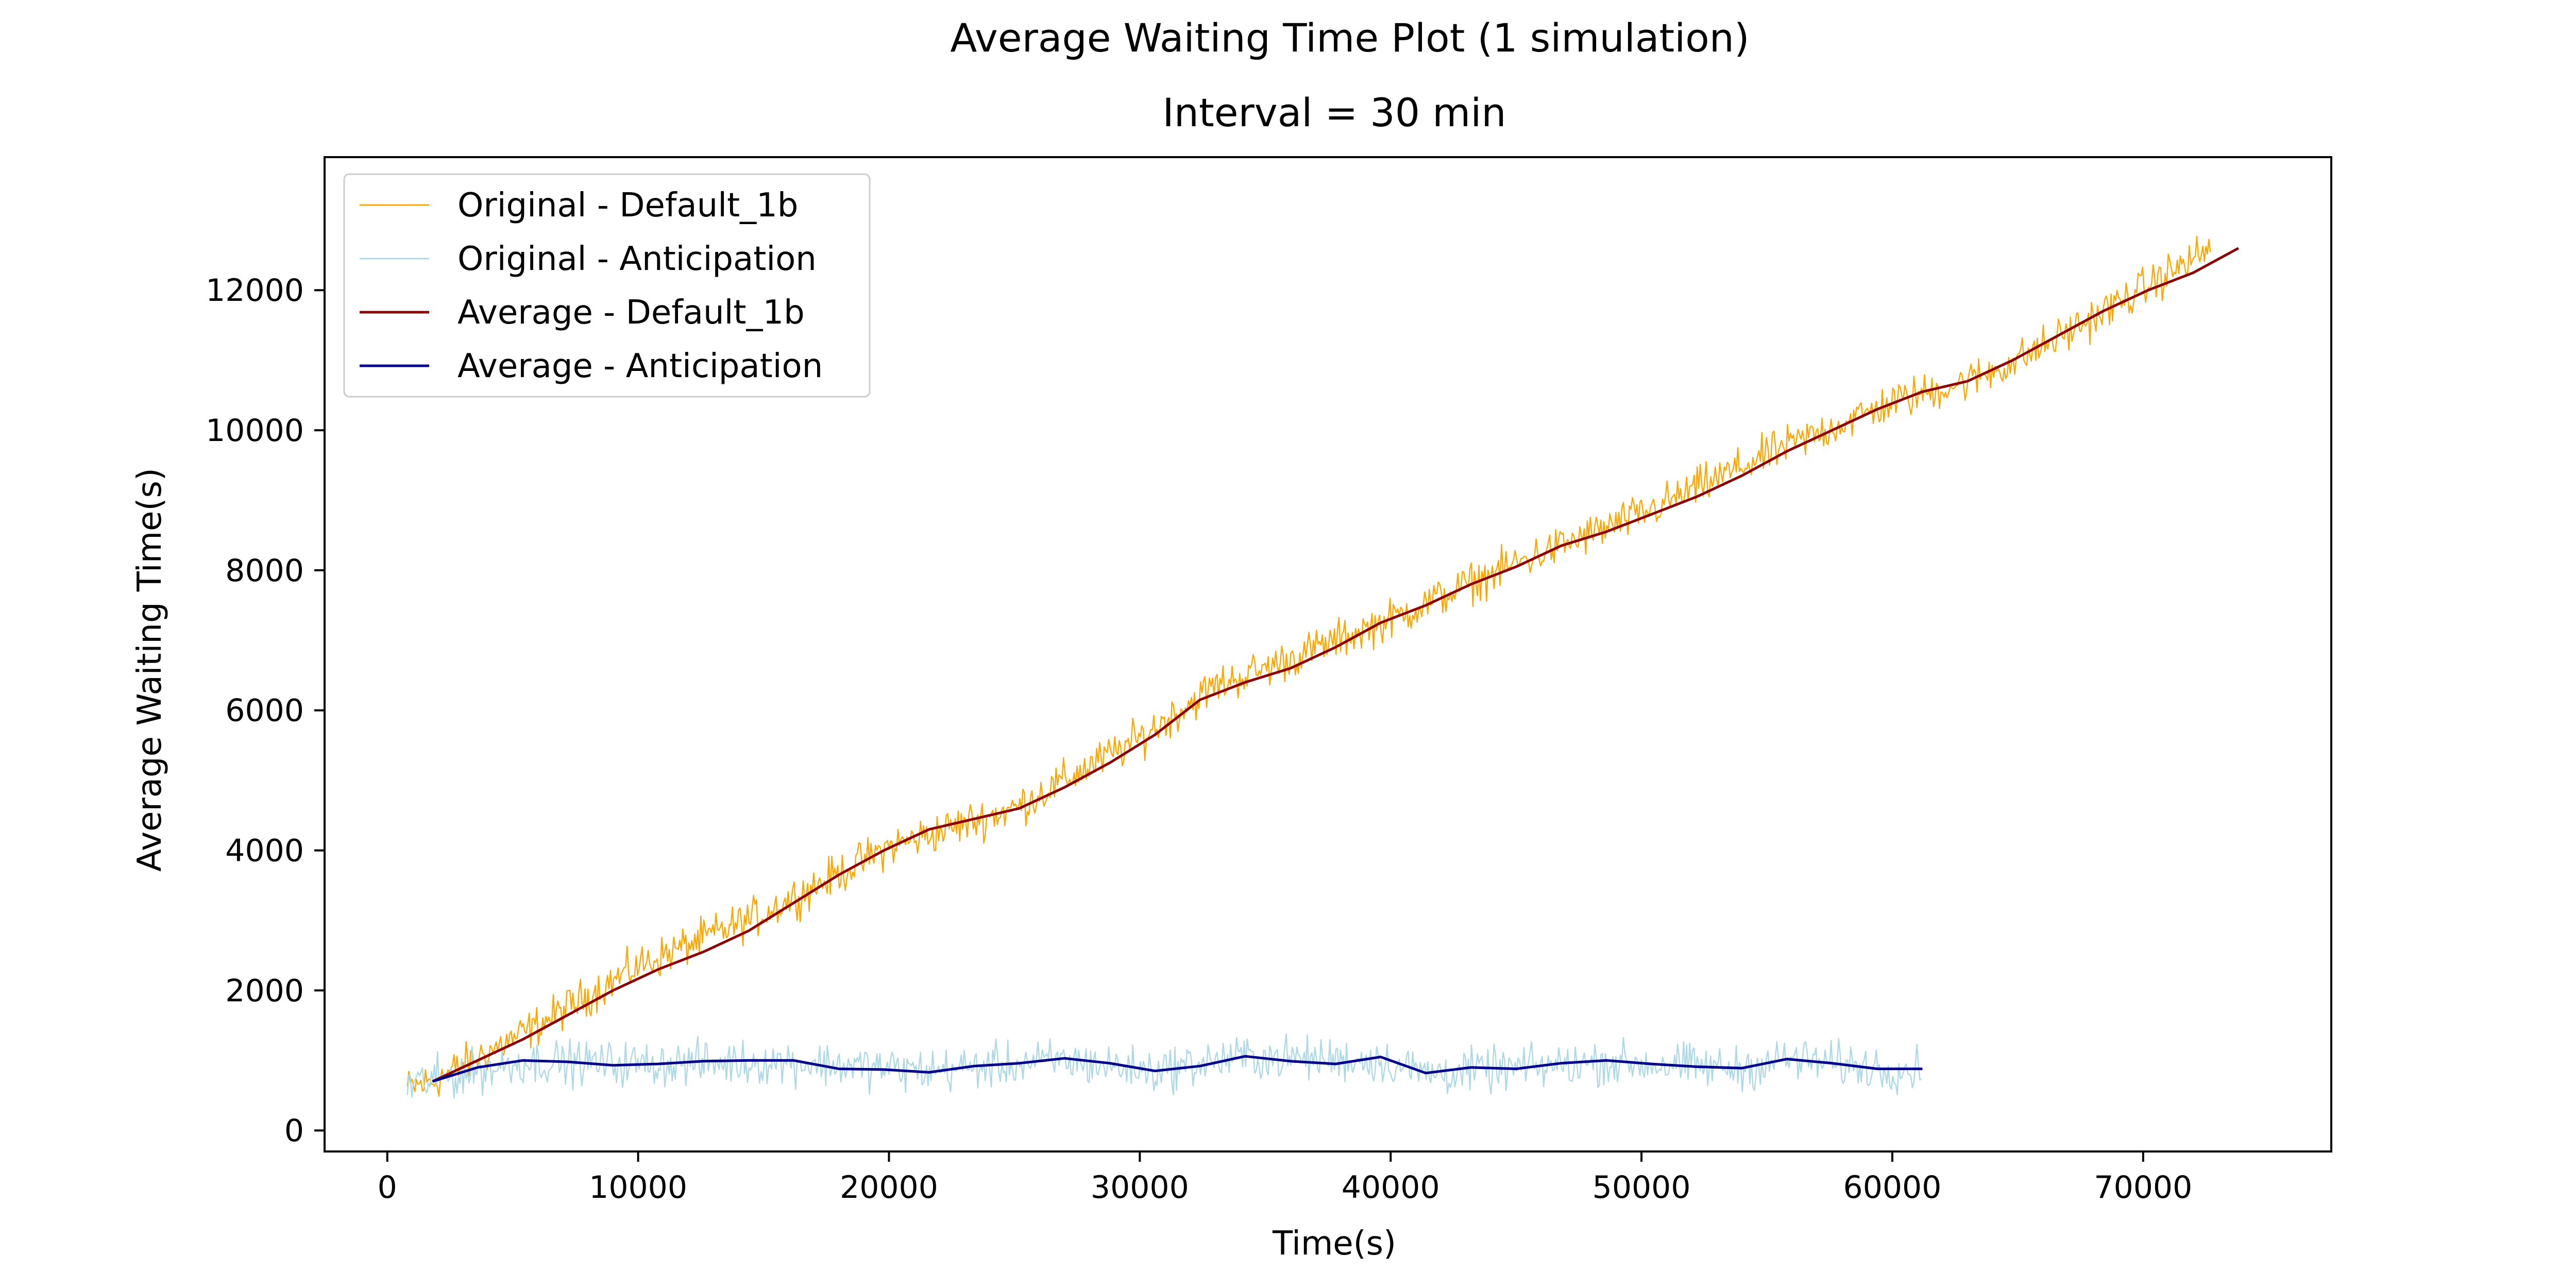  I want to click on x-tick-label: 60000, so click(1892, 1188).